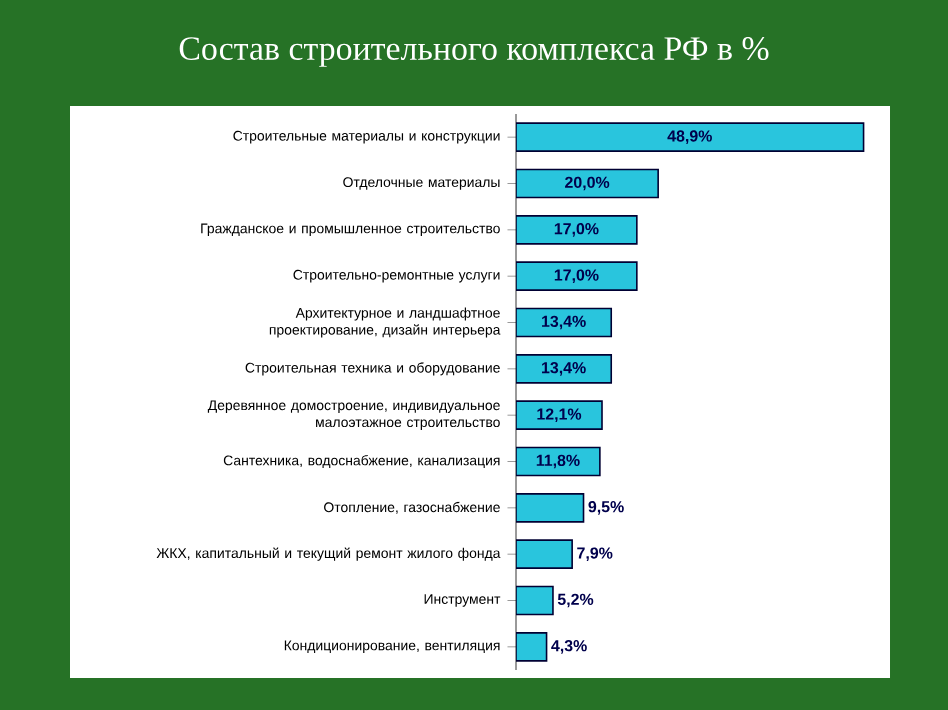 Image resolution: width=948 pixels, height=710 pixels. Describe the element at coordinates (474, 52) in the screenshot. I see `chart-title: Состав строительного комплекса РФ в %` at that location.